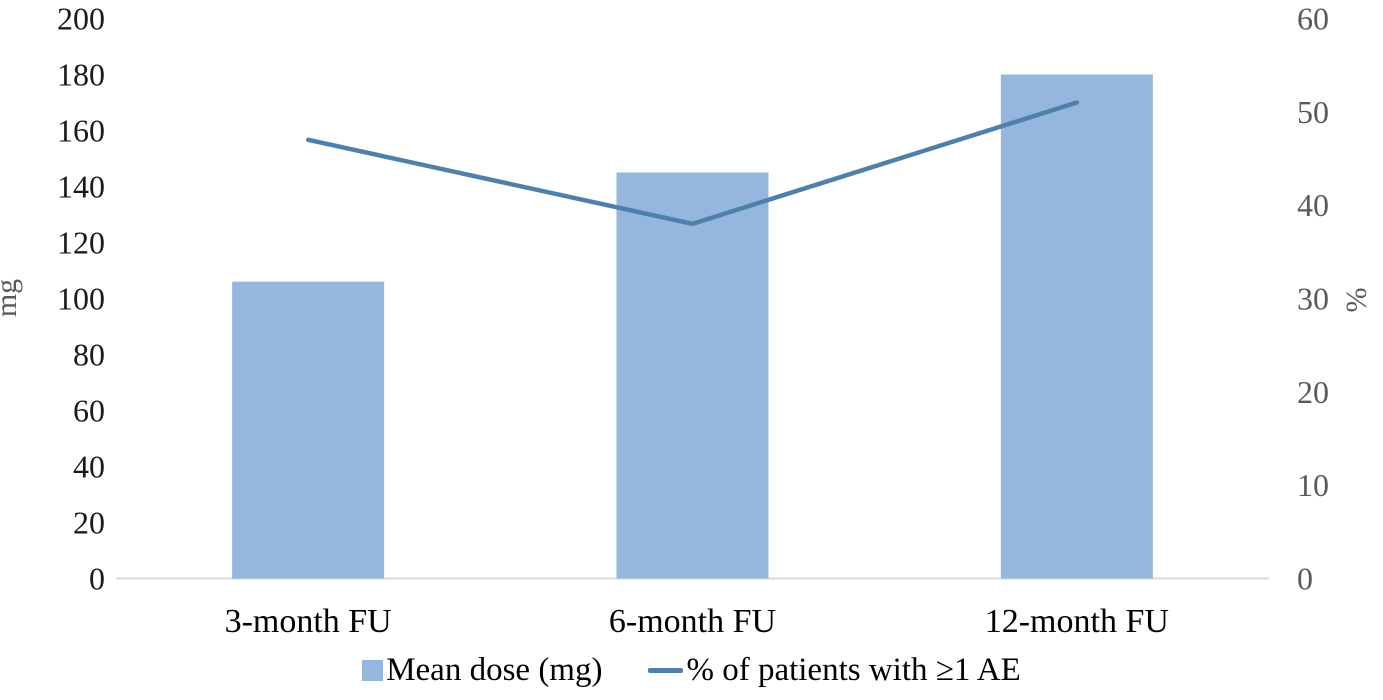  I want to click on y2-axis-tick-label: 40, so click(1313, 205).